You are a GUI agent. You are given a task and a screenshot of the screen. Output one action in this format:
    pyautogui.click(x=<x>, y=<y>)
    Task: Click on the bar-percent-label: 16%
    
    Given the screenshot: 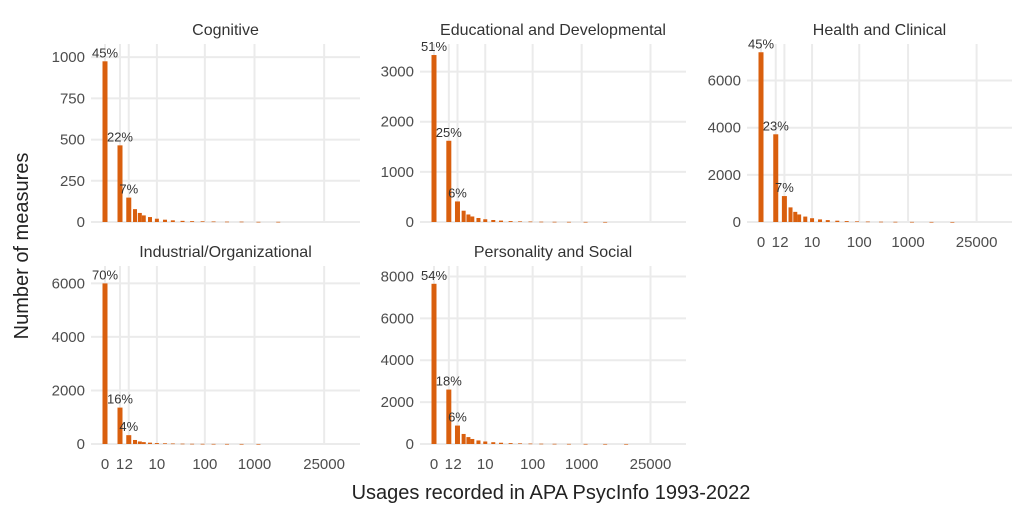 What is the action you would take?
    pyautogui.click(x=120, y=399)
    